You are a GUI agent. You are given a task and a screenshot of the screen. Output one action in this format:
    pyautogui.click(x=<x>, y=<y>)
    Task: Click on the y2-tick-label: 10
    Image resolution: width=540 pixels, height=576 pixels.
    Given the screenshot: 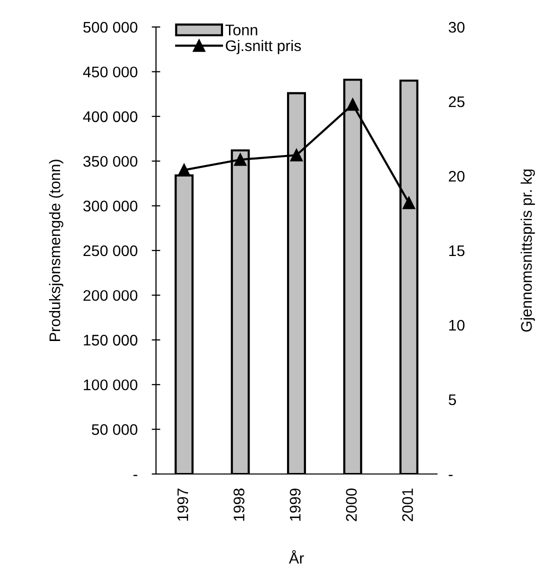 What is the action you would take?
    pyautogui.click(x=457, y=325)
    